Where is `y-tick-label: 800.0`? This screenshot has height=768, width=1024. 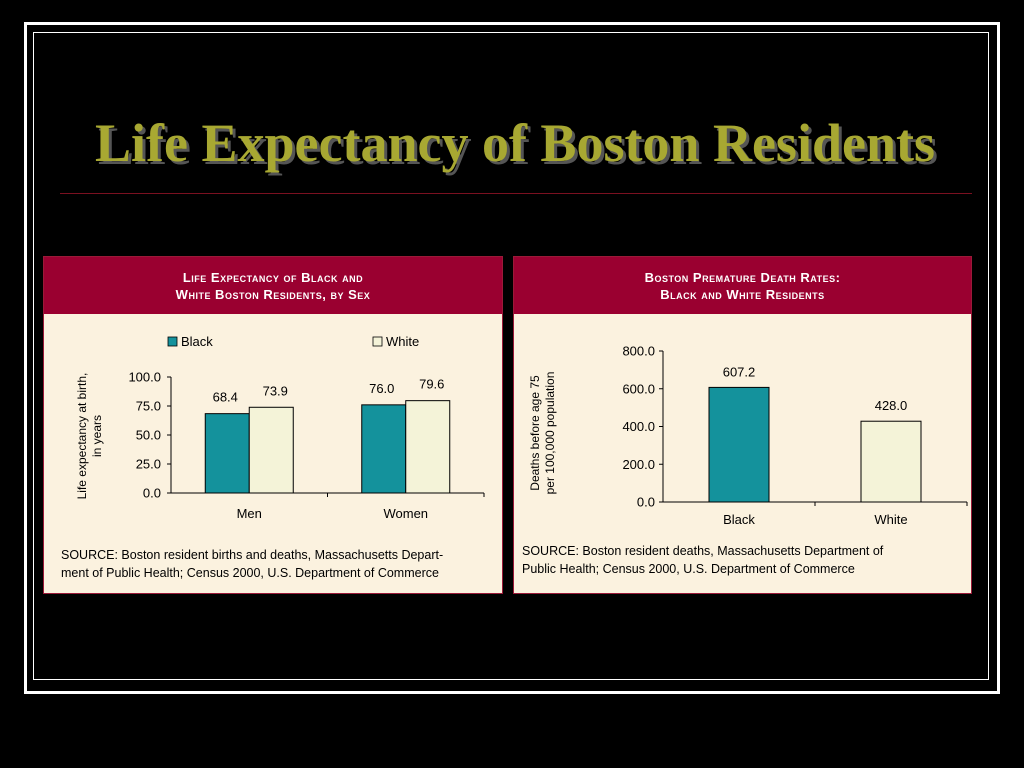
y-tick-label: 800.0 is located at coordinates (638, 351).